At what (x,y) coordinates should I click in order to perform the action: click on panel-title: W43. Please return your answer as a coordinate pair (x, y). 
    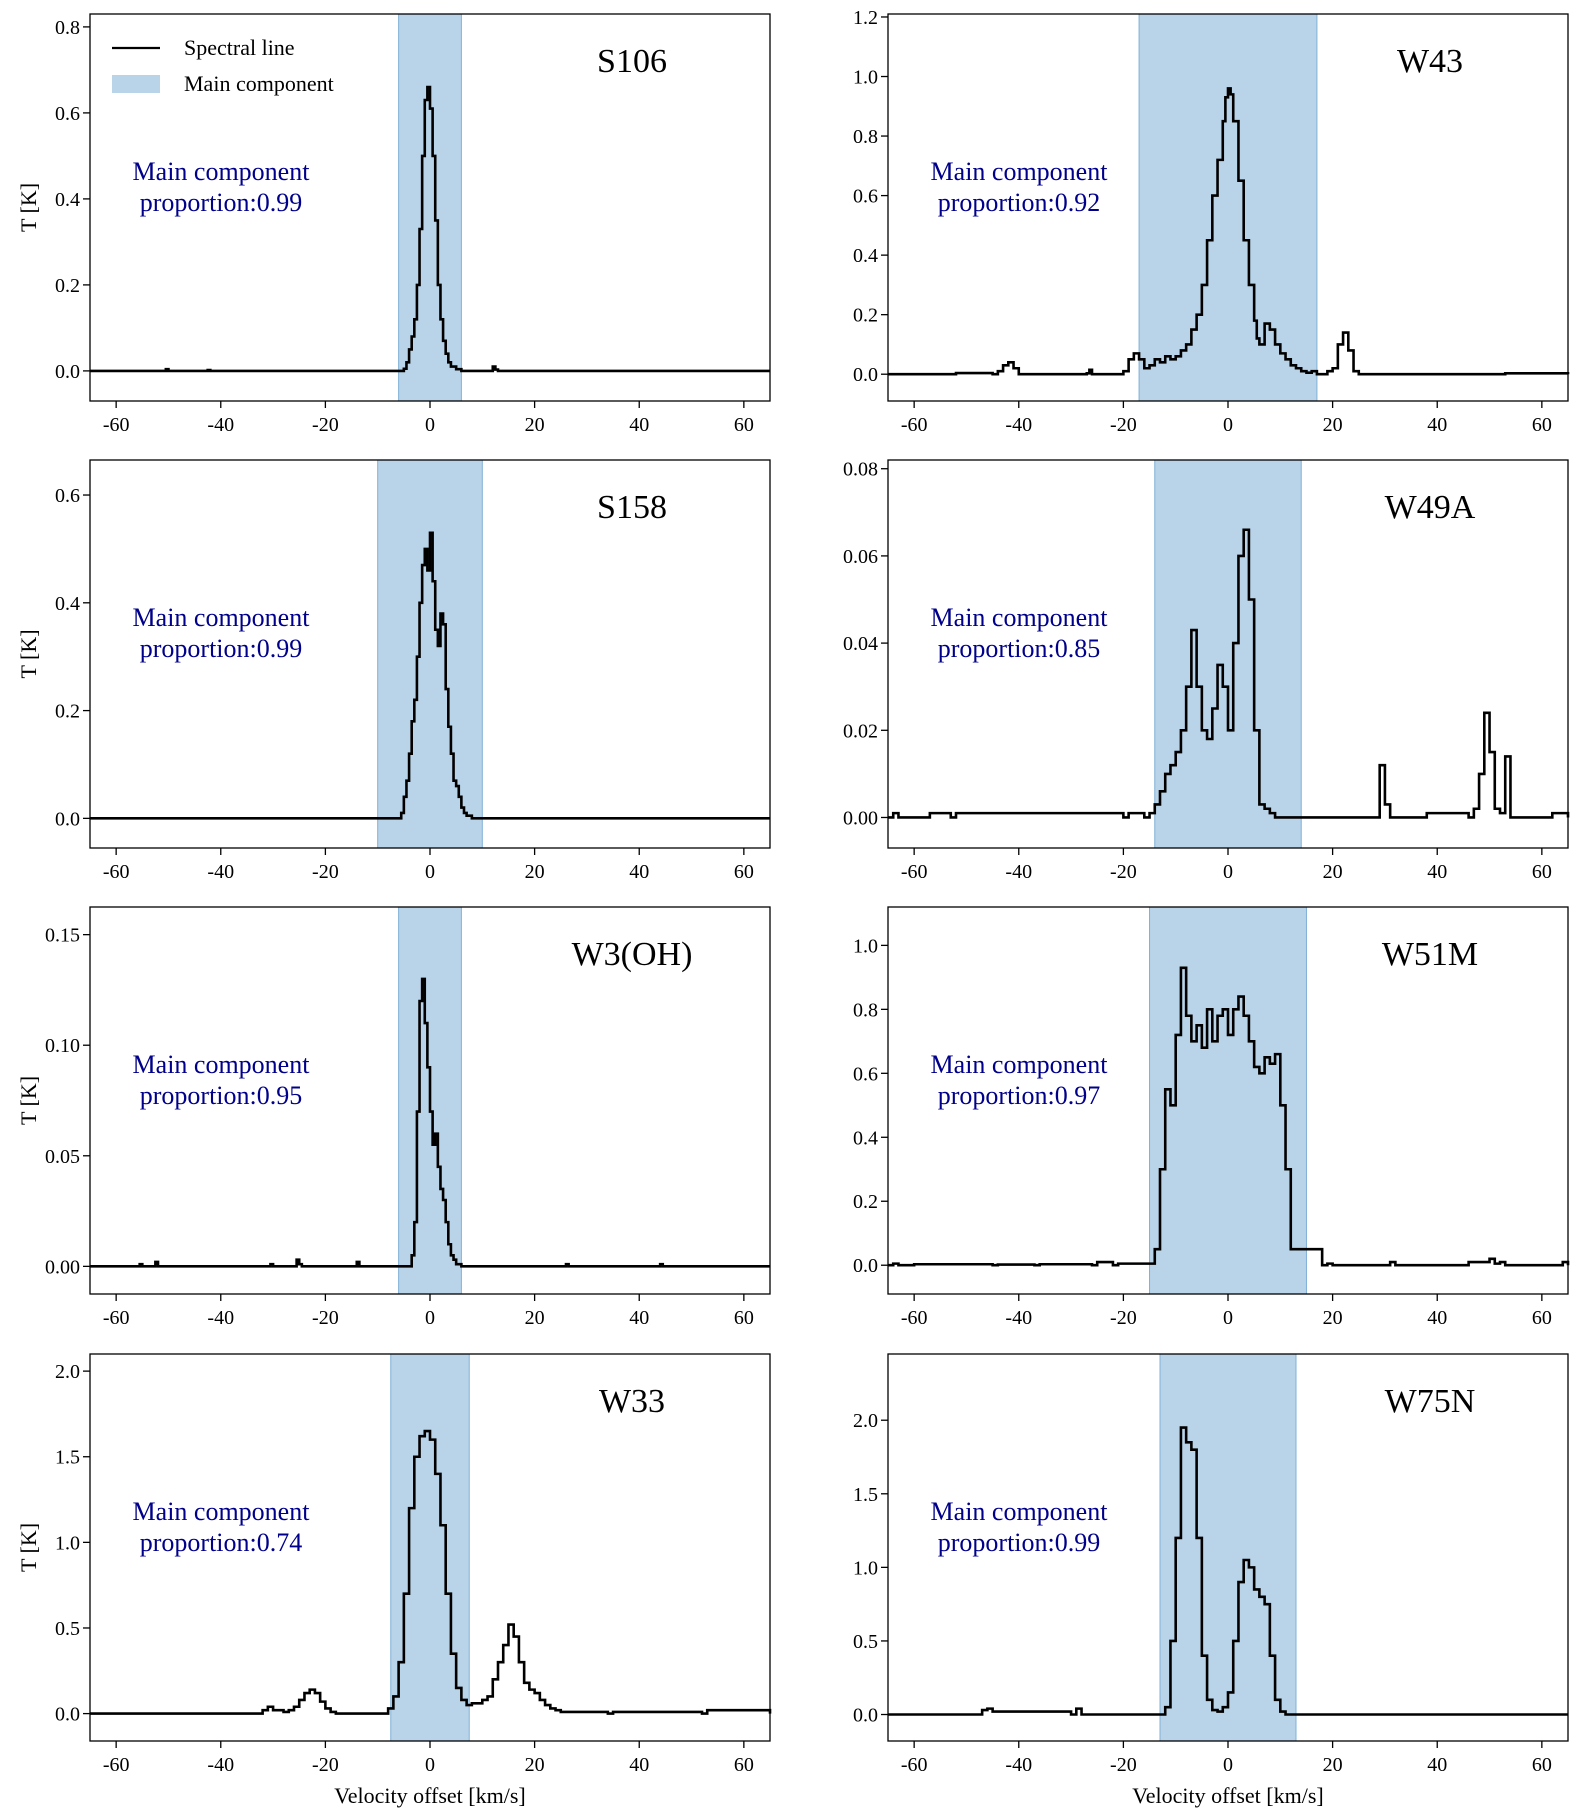
    Looking at the image, I should click on (1430, 61).